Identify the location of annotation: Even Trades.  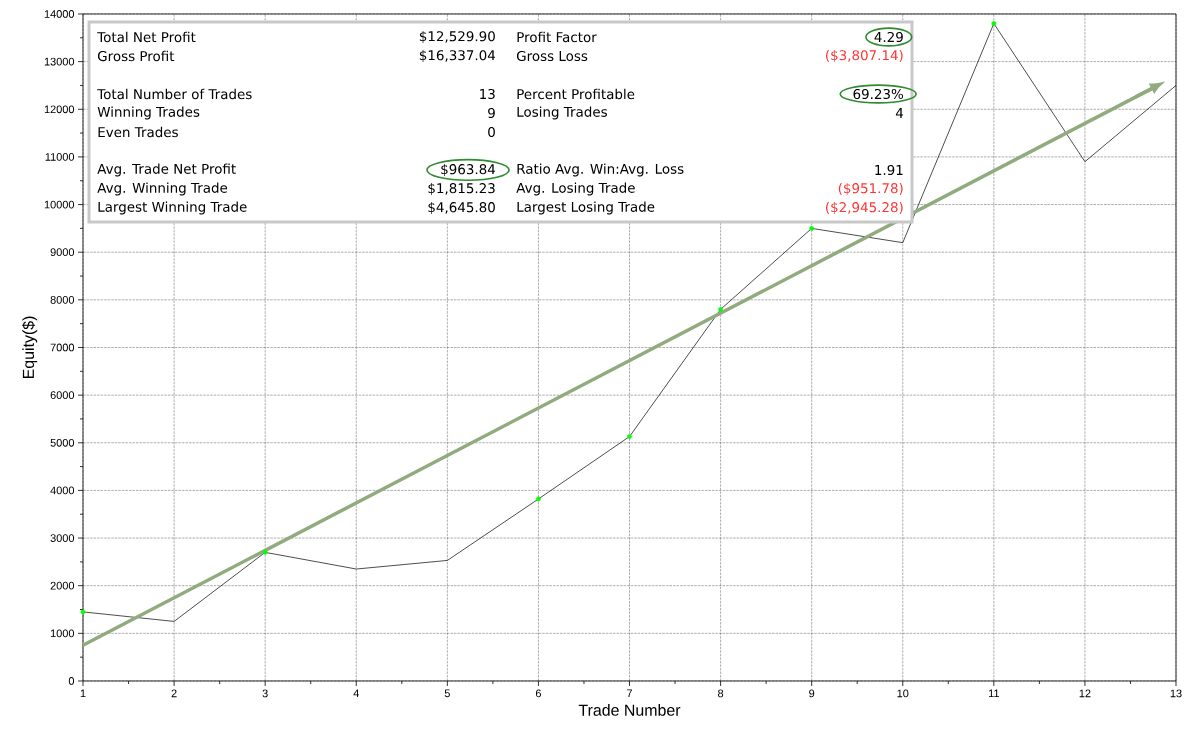
(138, 132).